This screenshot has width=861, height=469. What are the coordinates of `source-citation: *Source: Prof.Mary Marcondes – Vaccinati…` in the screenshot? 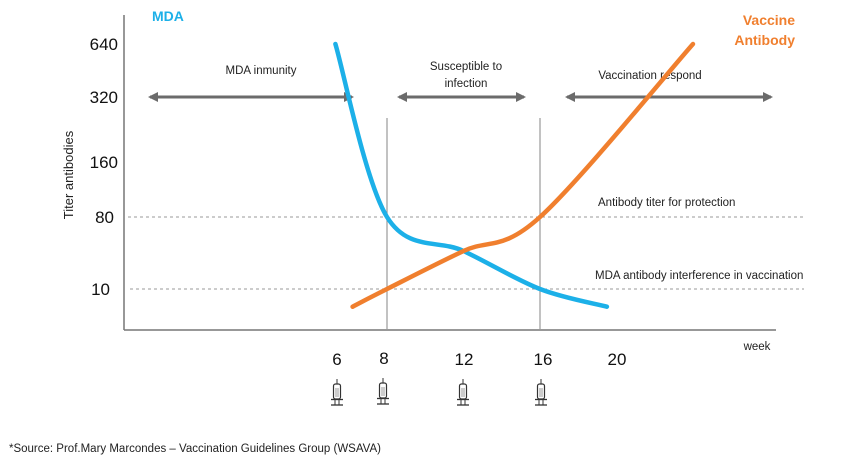 It's located at (195, 449).